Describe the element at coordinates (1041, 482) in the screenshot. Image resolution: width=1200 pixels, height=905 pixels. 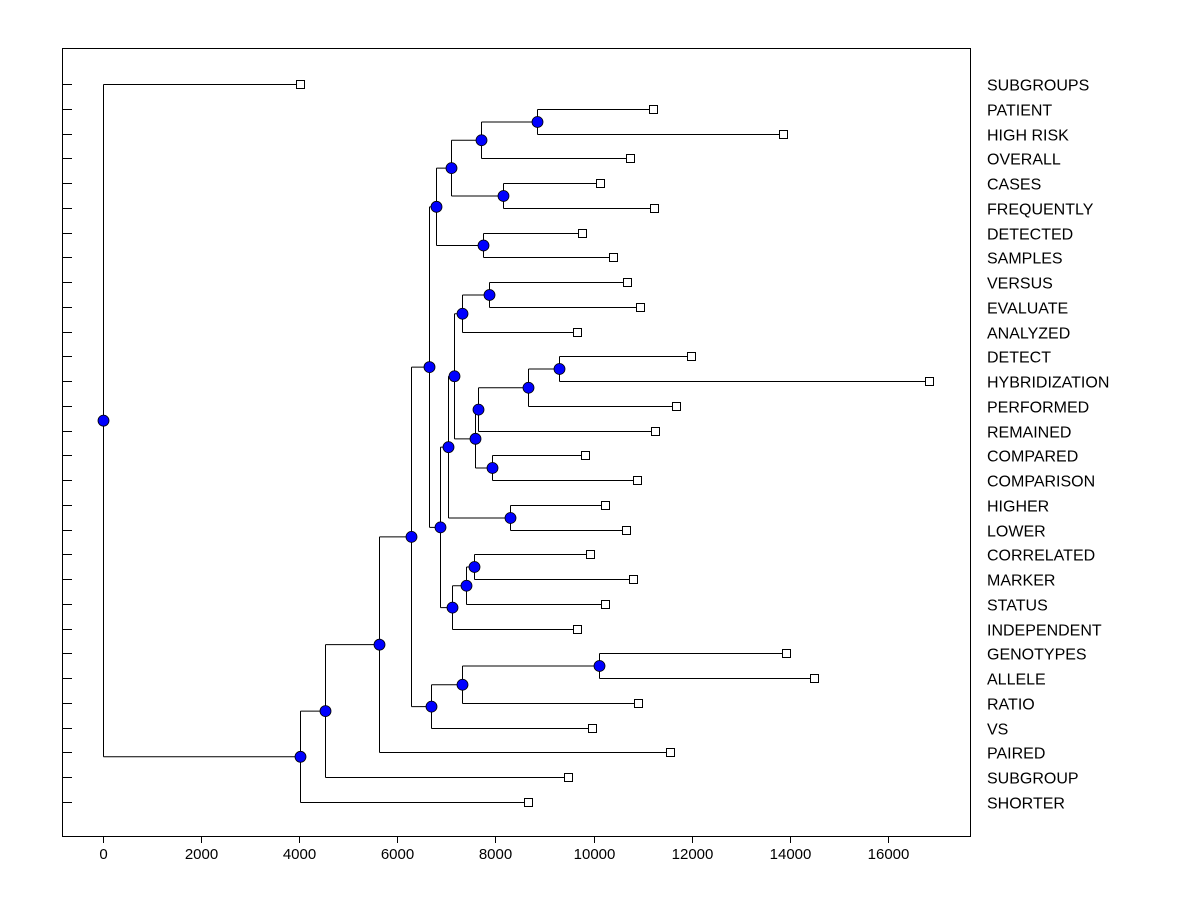
I see `leaf-label: COMPARISON` at that location.